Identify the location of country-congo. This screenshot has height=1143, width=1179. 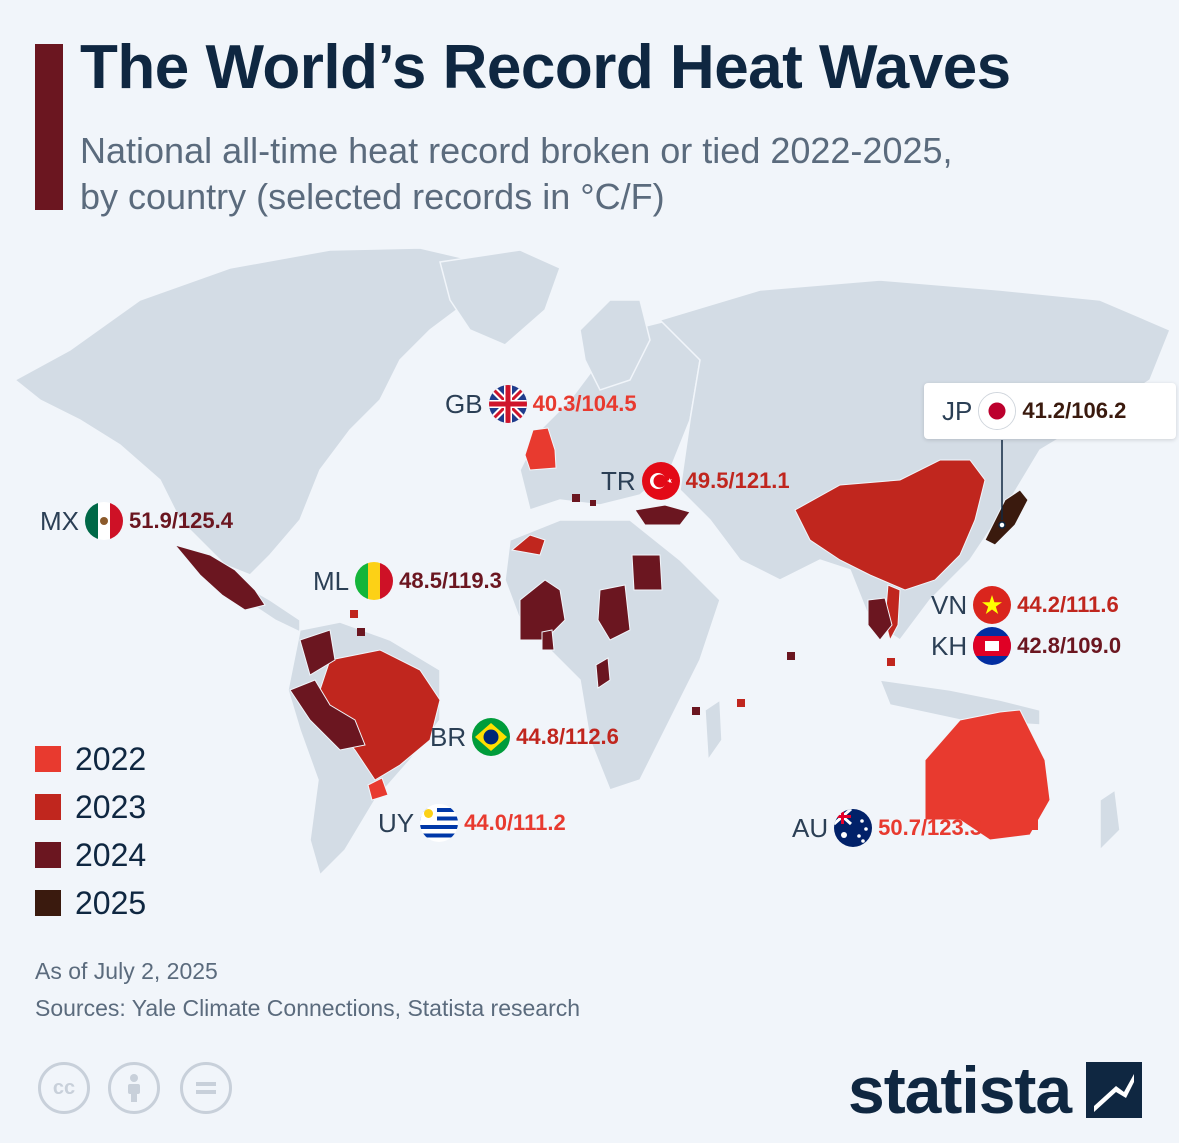
(603, 673).